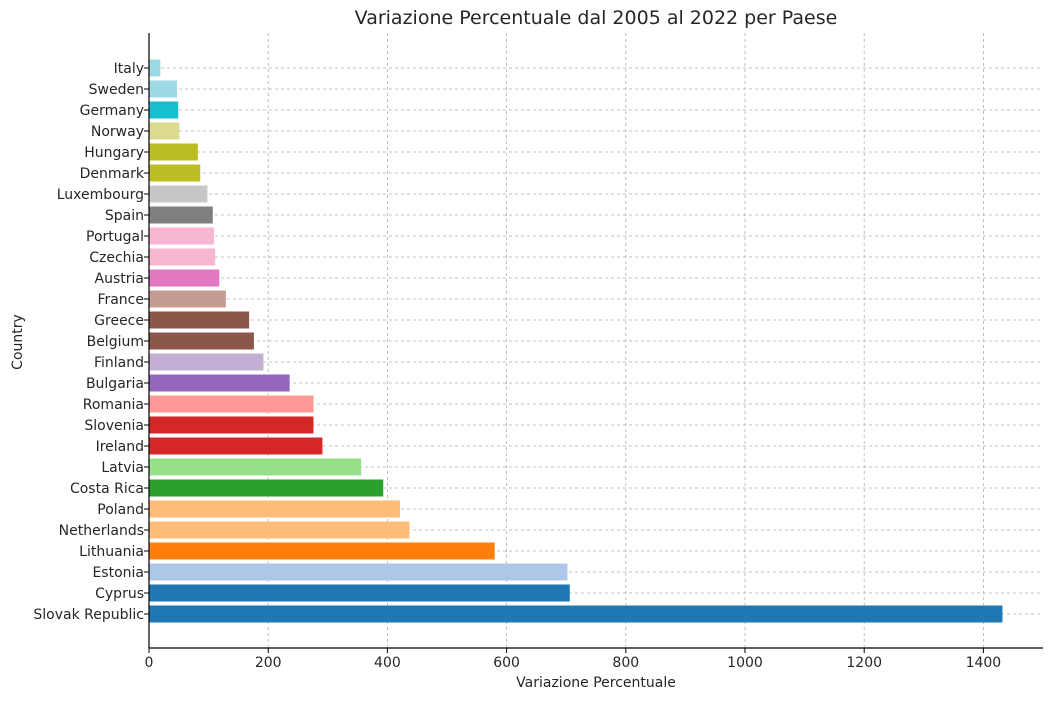 This screenshot has height=702, width=1051. Describe the element at coordinates (268, 663) in the screenshot. I see `x-tick-label: 200` at that location.